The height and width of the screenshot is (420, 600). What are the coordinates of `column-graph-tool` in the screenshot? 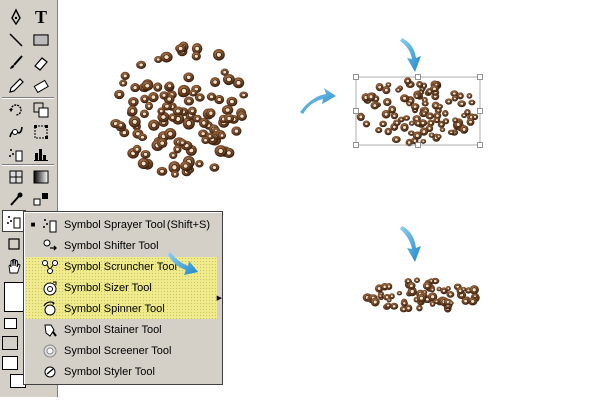 It's located at (41, 154).